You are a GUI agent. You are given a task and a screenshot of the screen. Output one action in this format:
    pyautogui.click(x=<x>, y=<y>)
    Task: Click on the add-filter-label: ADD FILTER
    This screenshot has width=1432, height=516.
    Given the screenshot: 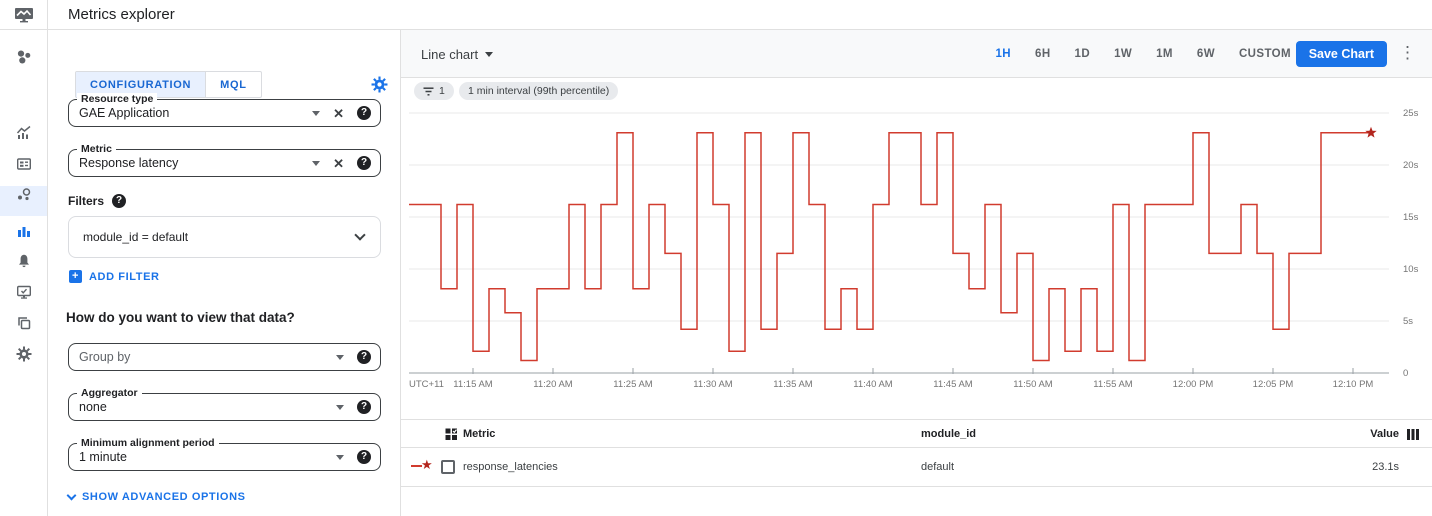 What is the action you would take?
    pyautogui.click(x=124, y=276)
    